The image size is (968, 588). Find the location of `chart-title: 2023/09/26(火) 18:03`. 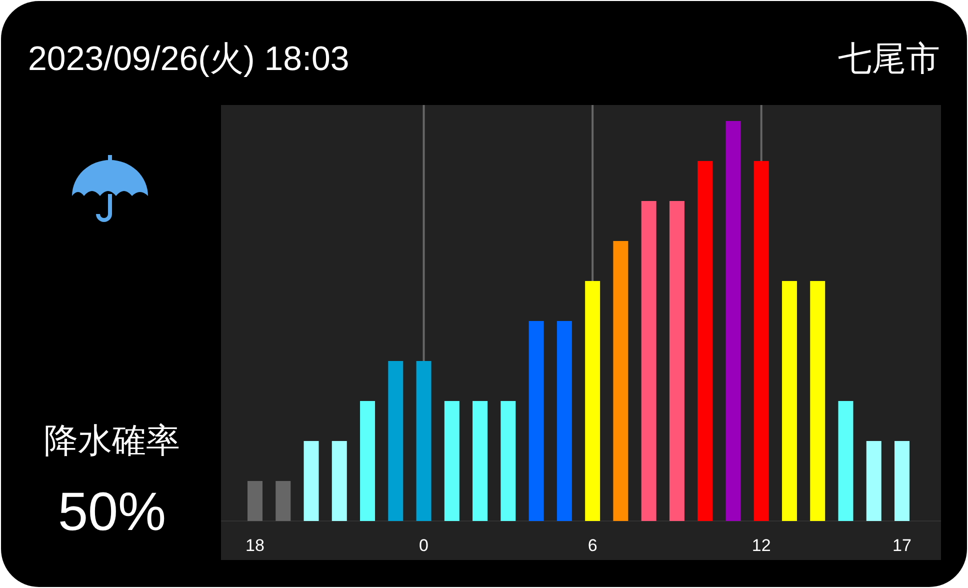

chart-title: 2023/09/26(火) 18:03 is located at coordinates (189, 59).